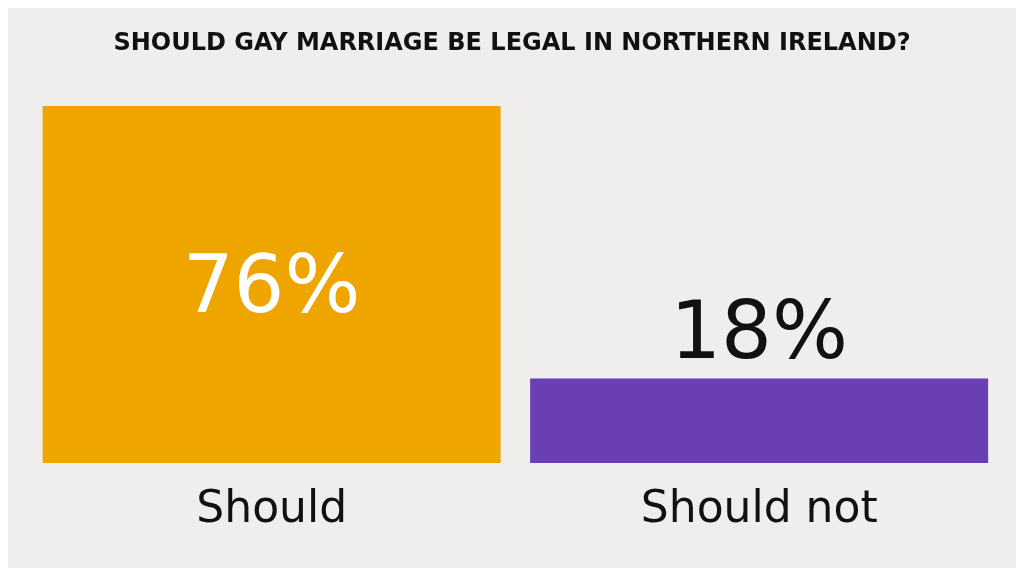 The width and height of the screenshot is (1024, 576). What do you see at coordinates (759, 507) in the screenshot?
I see `x-tick-label: Should not` at bounding box center [759, 507].